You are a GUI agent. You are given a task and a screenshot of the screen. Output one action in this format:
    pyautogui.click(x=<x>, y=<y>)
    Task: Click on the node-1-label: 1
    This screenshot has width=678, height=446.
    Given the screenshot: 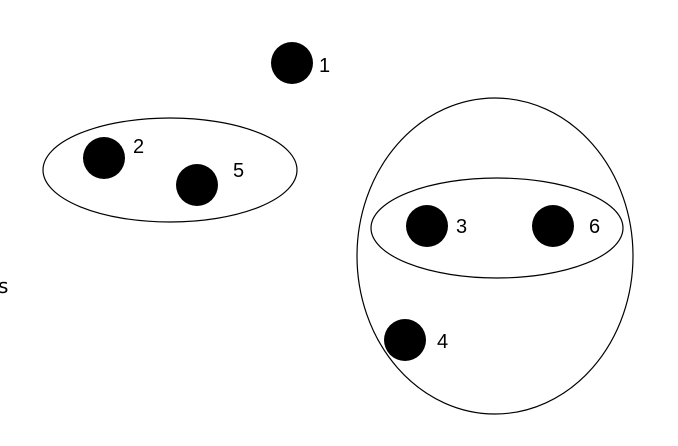 What is the action you would take?
    pyautogui.click(x=324, y=66)
    